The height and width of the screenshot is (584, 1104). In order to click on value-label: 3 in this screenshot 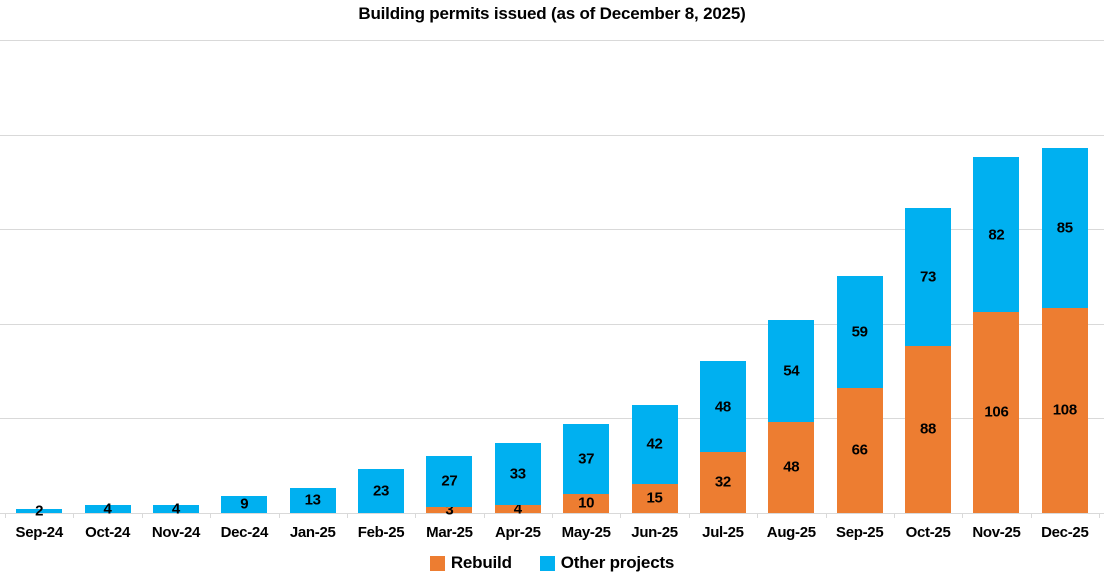, I will do `click(449, 510)`.